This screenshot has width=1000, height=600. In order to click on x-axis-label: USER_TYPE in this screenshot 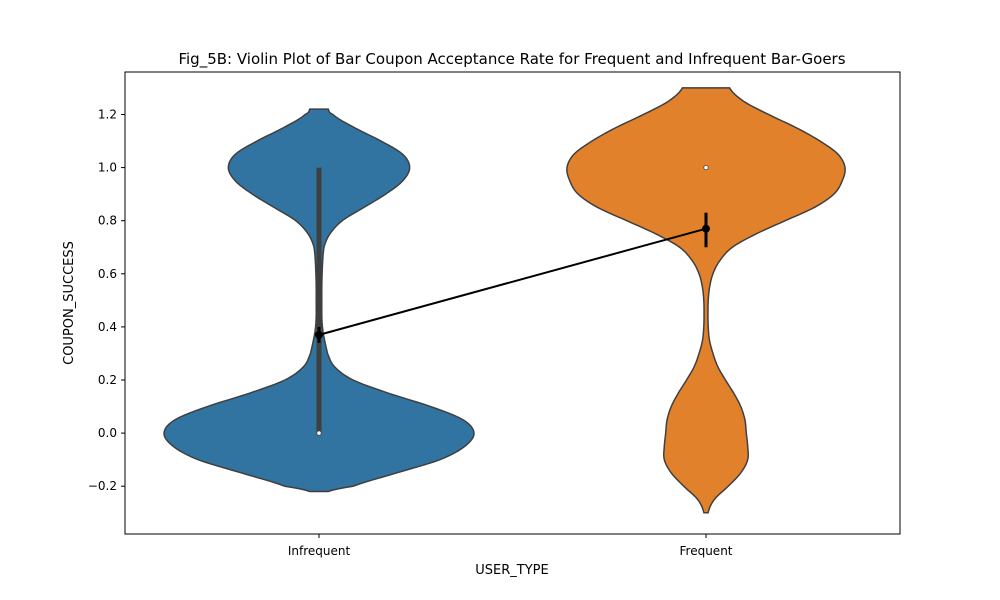, I will do `click(511, 570)`.